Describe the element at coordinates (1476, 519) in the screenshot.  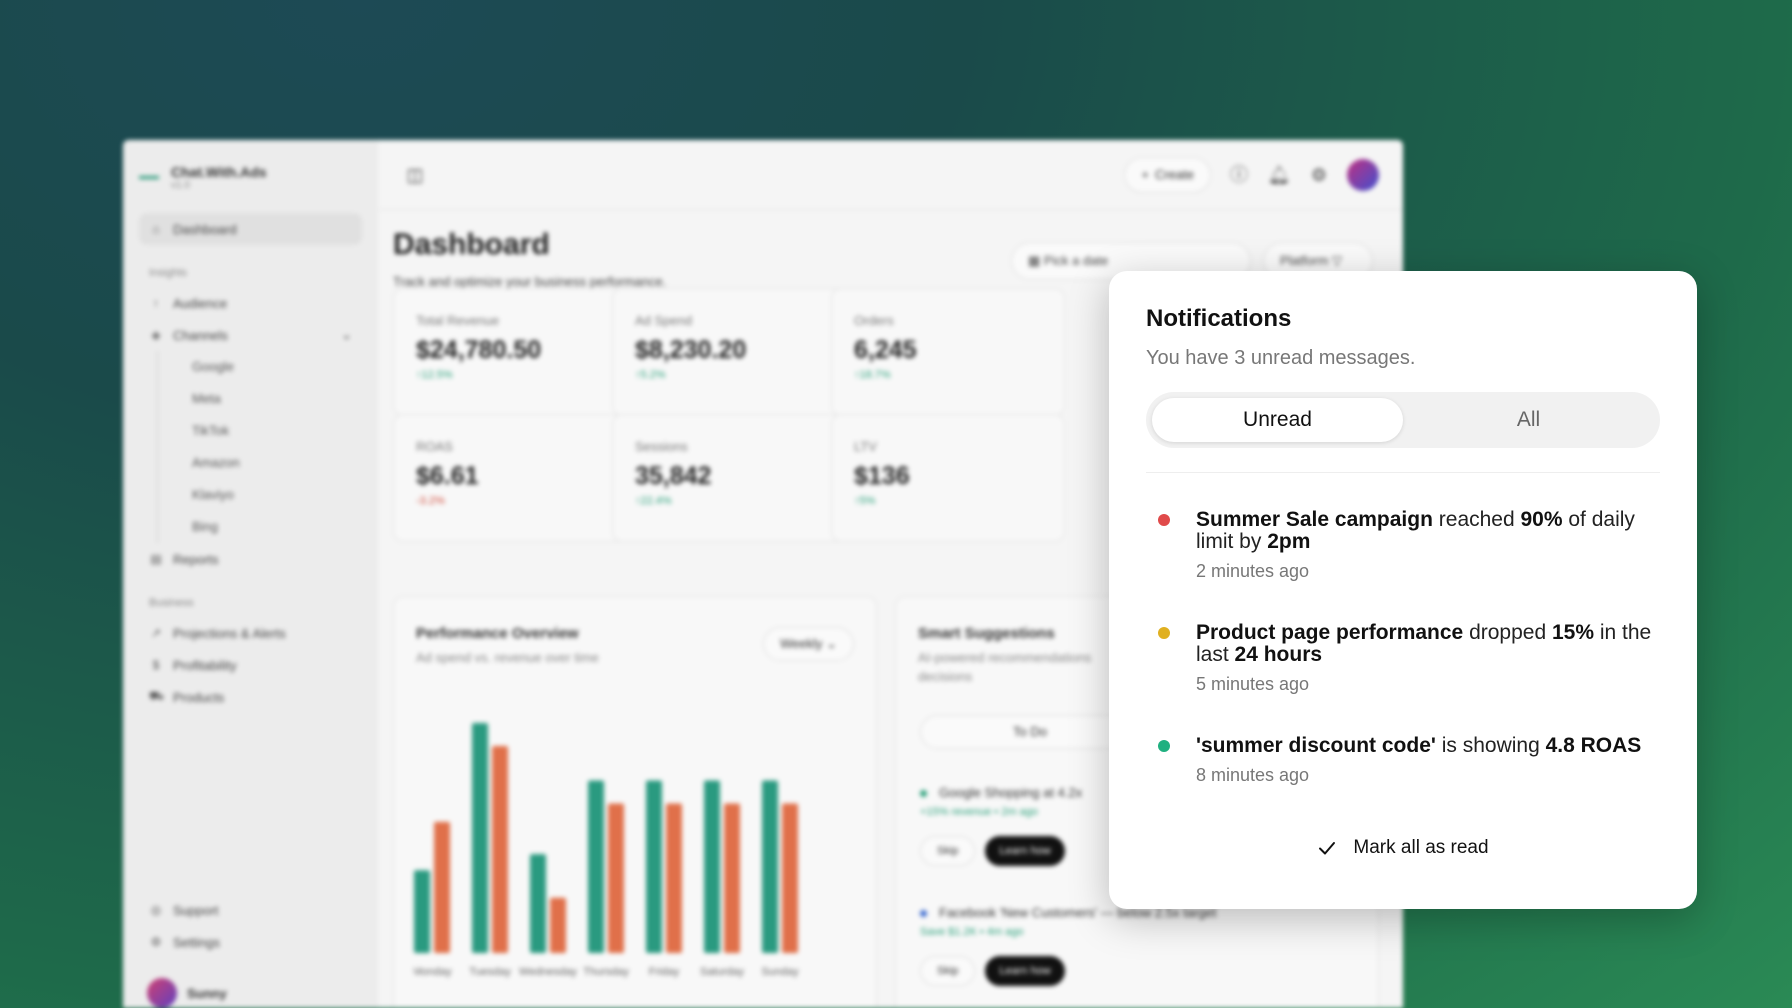
I see `notification-fragment: reached` at that location.